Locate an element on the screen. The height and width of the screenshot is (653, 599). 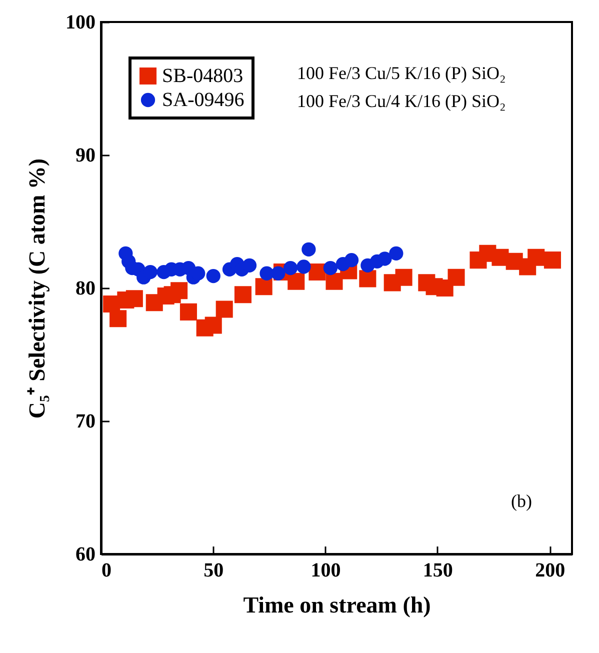
x-tick-label: 200 is located at coordinates (550, 571).